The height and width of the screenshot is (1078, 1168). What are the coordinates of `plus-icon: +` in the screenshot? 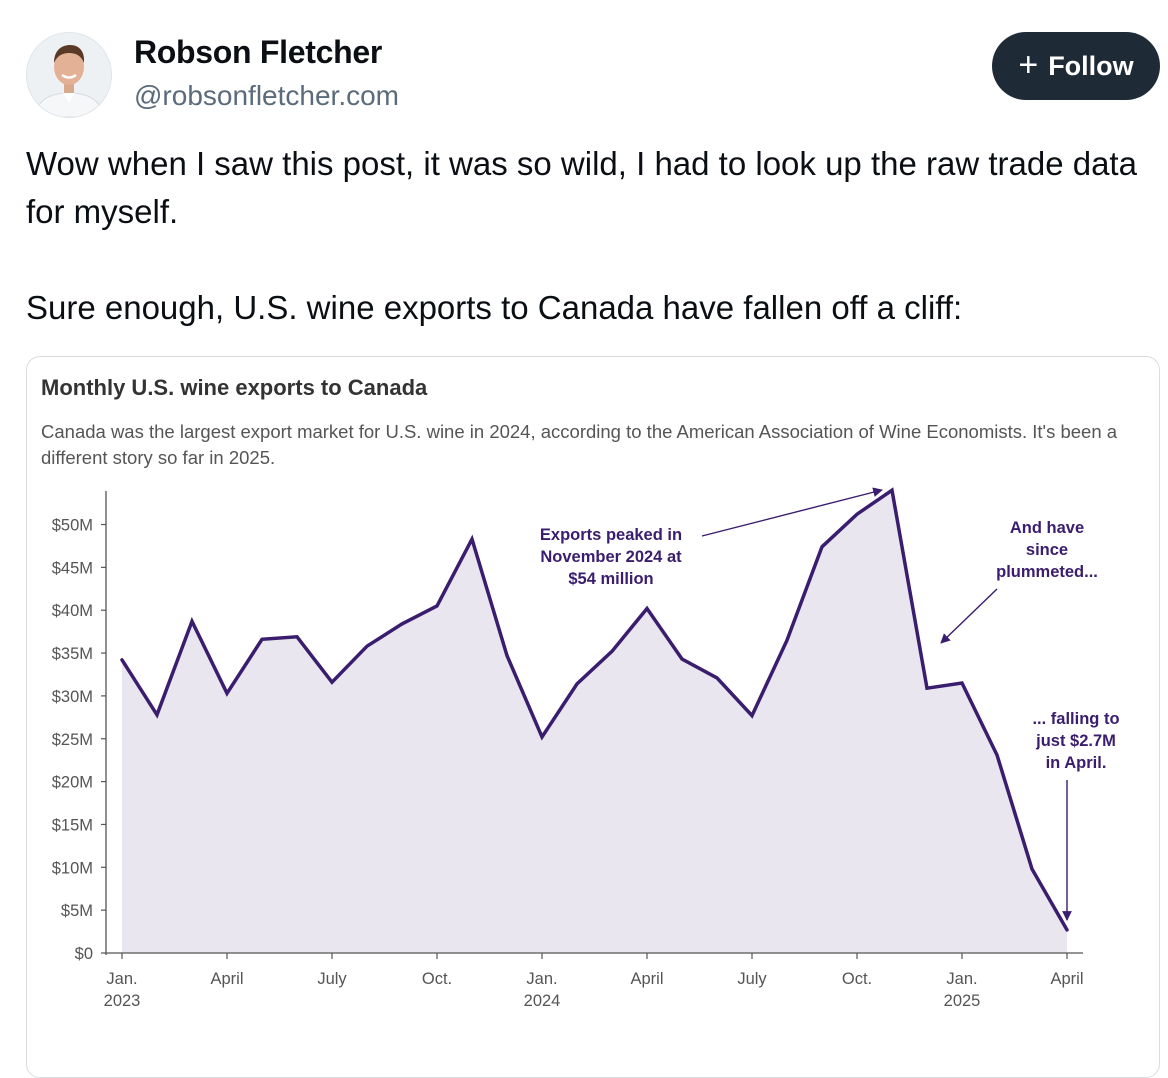 It's located at (1028, 64).